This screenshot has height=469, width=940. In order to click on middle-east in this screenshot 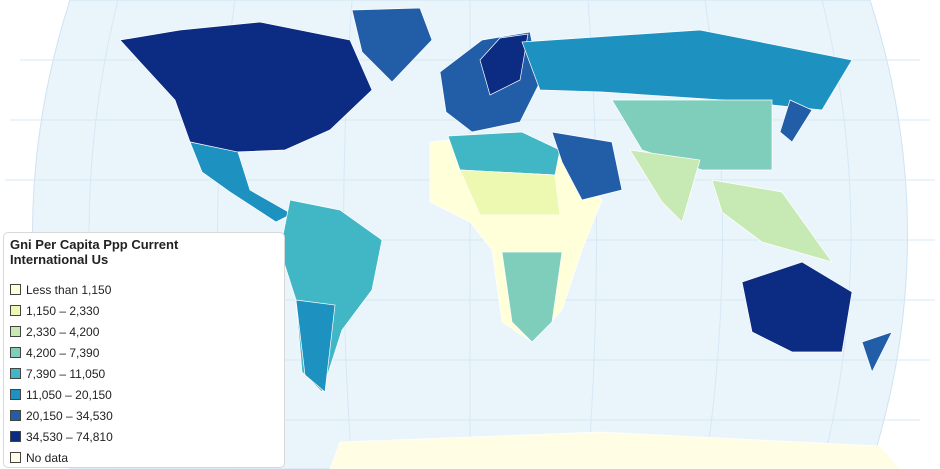, I will do `click(587, 166)`.